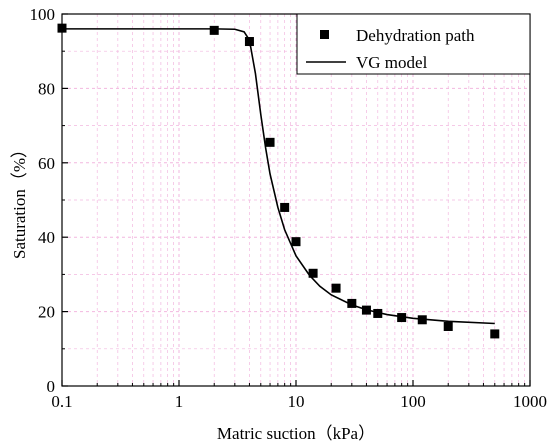 This screenshot has height=447, width=550. Describe the element at coordinates (46, 237) in the screenshot. I see `y-tick-label: 40` at that location.